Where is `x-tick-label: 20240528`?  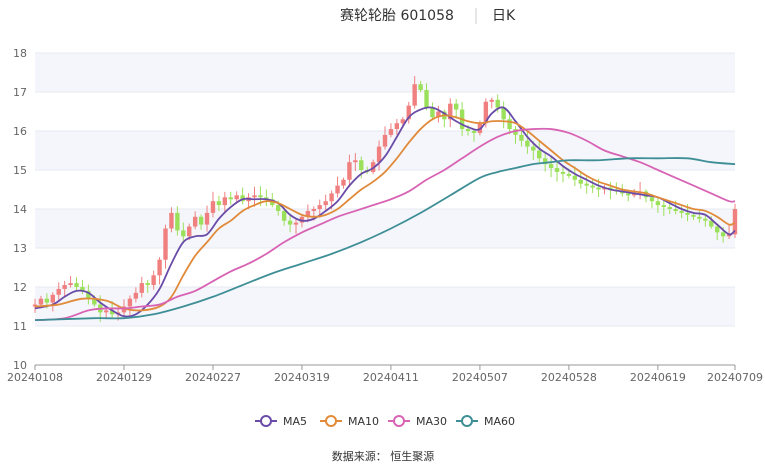
x-tick-label: 20240528 is located at coordinates (569, 377).